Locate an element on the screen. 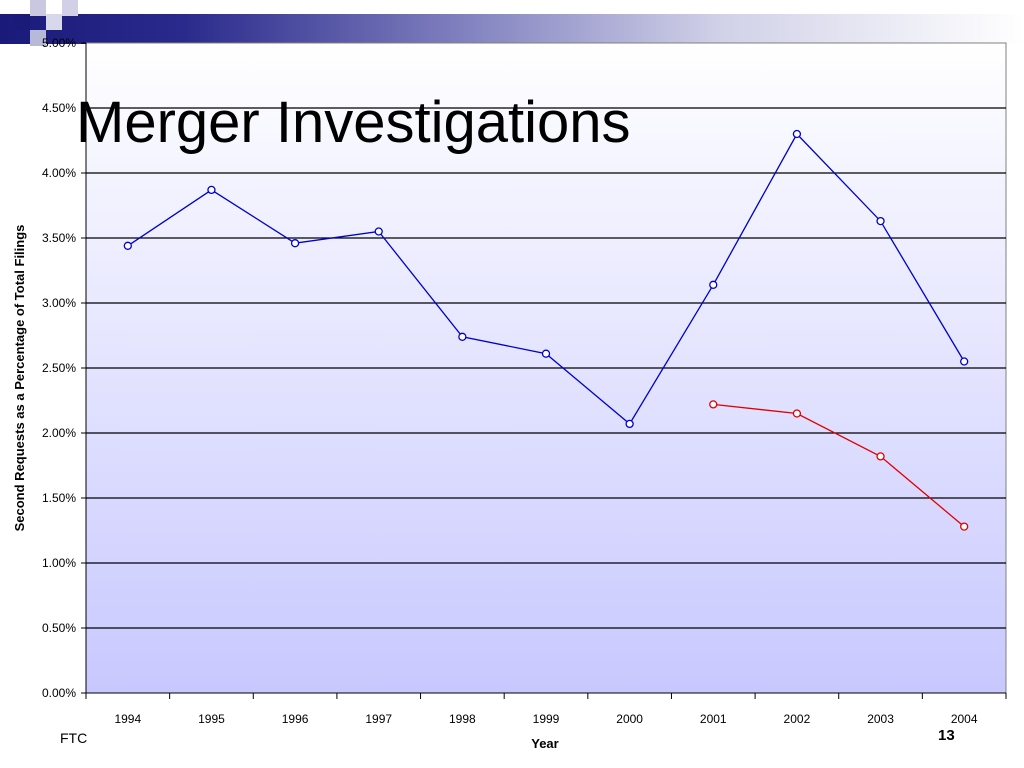 This screenshot has height=768, width=1024. x-tick-label: 2001 is located at coordinates (713, 719).